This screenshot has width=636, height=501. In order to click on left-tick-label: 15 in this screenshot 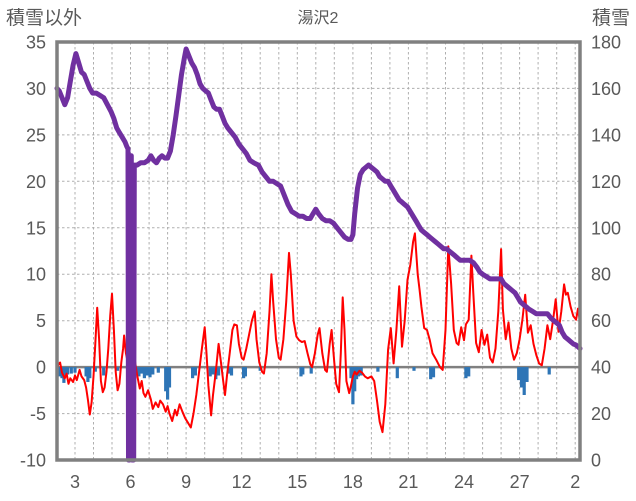, I will do `click(36, 228)`.